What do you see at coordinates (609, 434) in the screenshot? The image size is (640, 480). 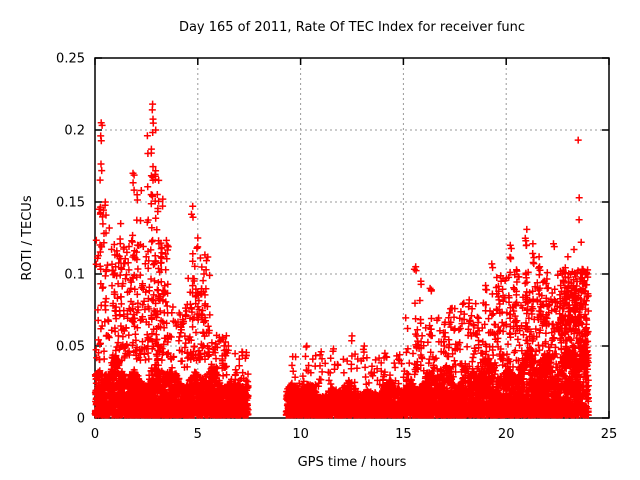 I see `x-tick-label: 25` at bounding box center [609, 434].